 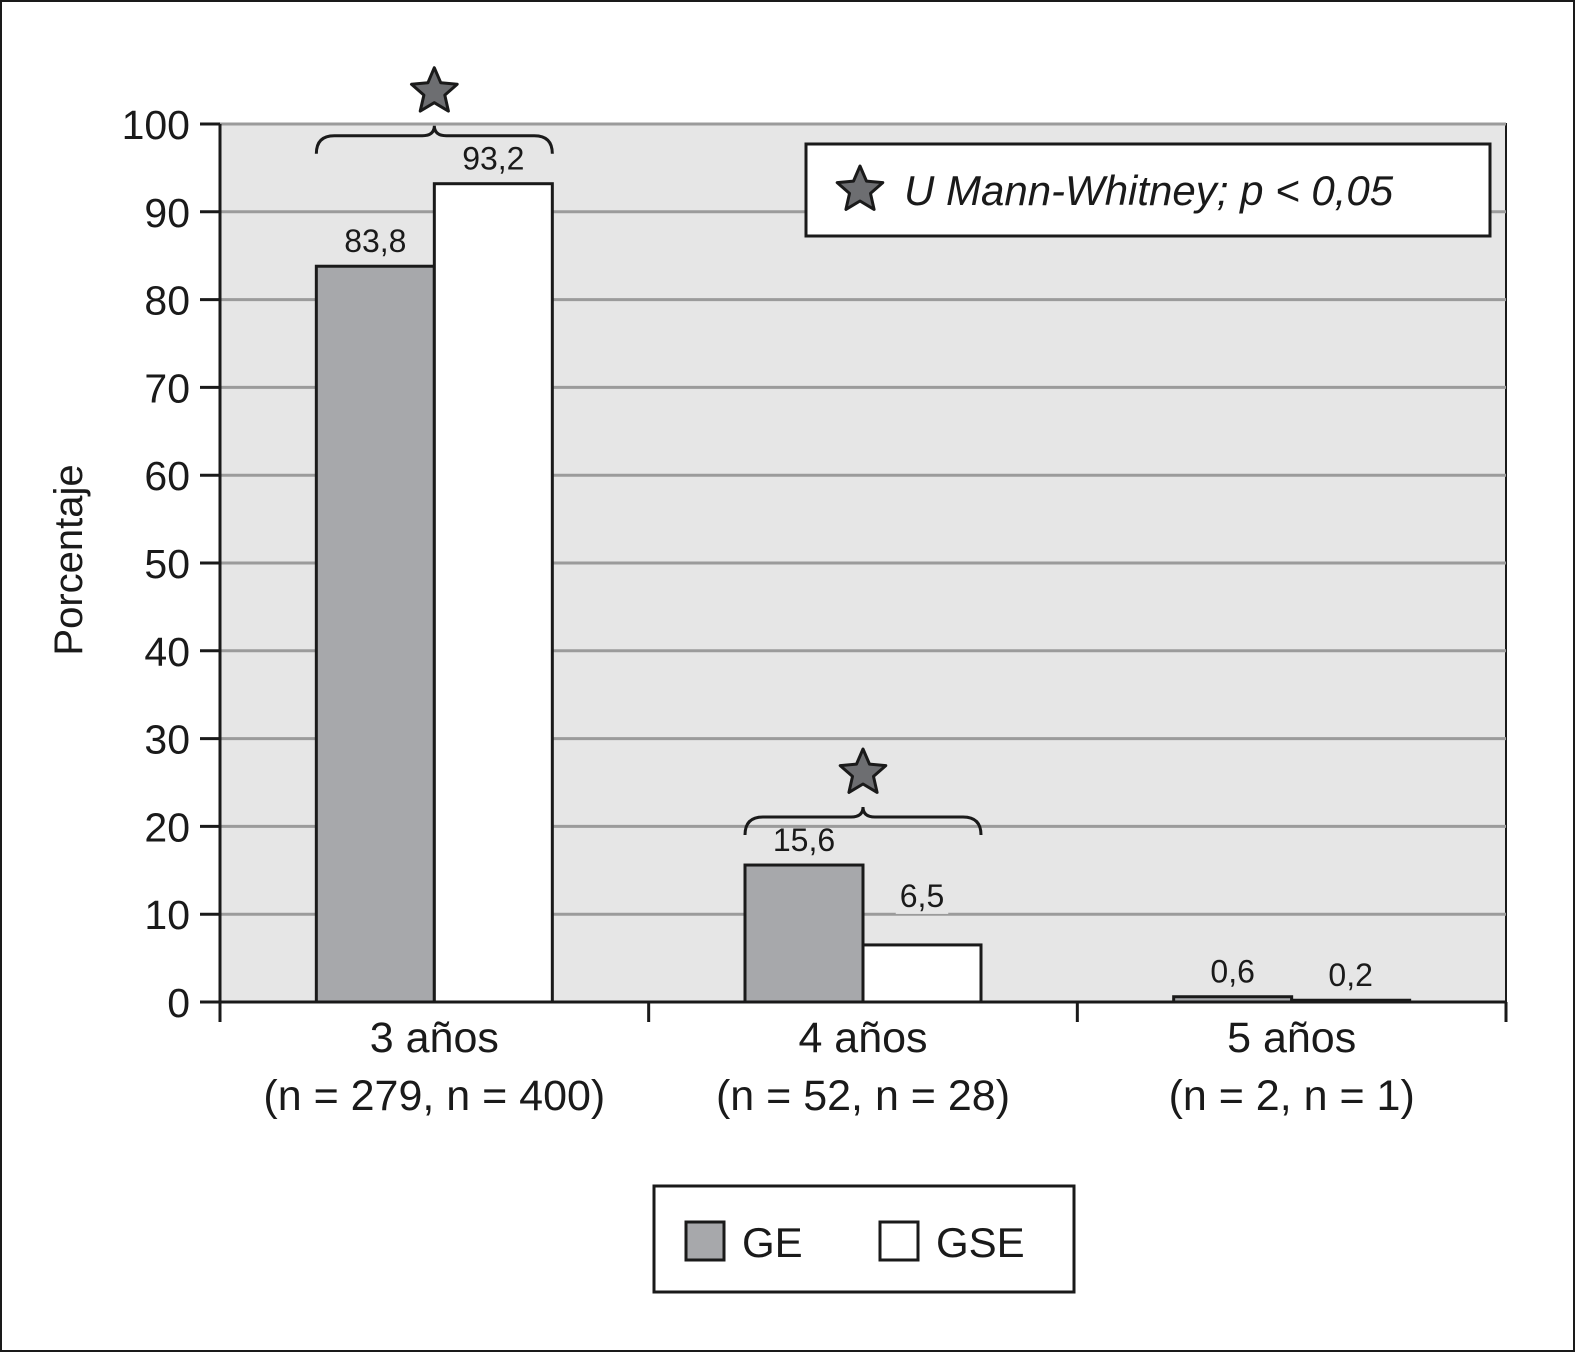 I want to click on y-tick-label: 80, so click(x=167, y=301).